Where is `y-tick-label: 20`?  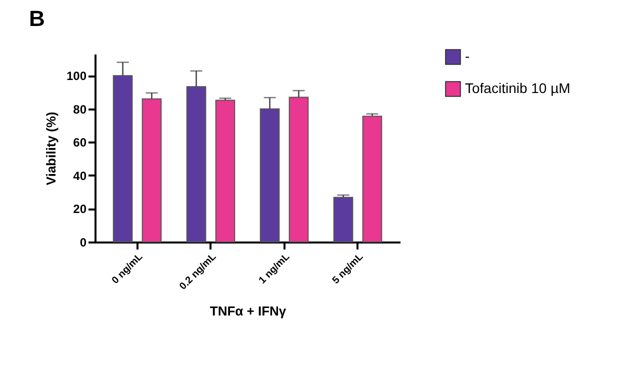
y-tick-label: 20 is located at coordinates (80, 209).